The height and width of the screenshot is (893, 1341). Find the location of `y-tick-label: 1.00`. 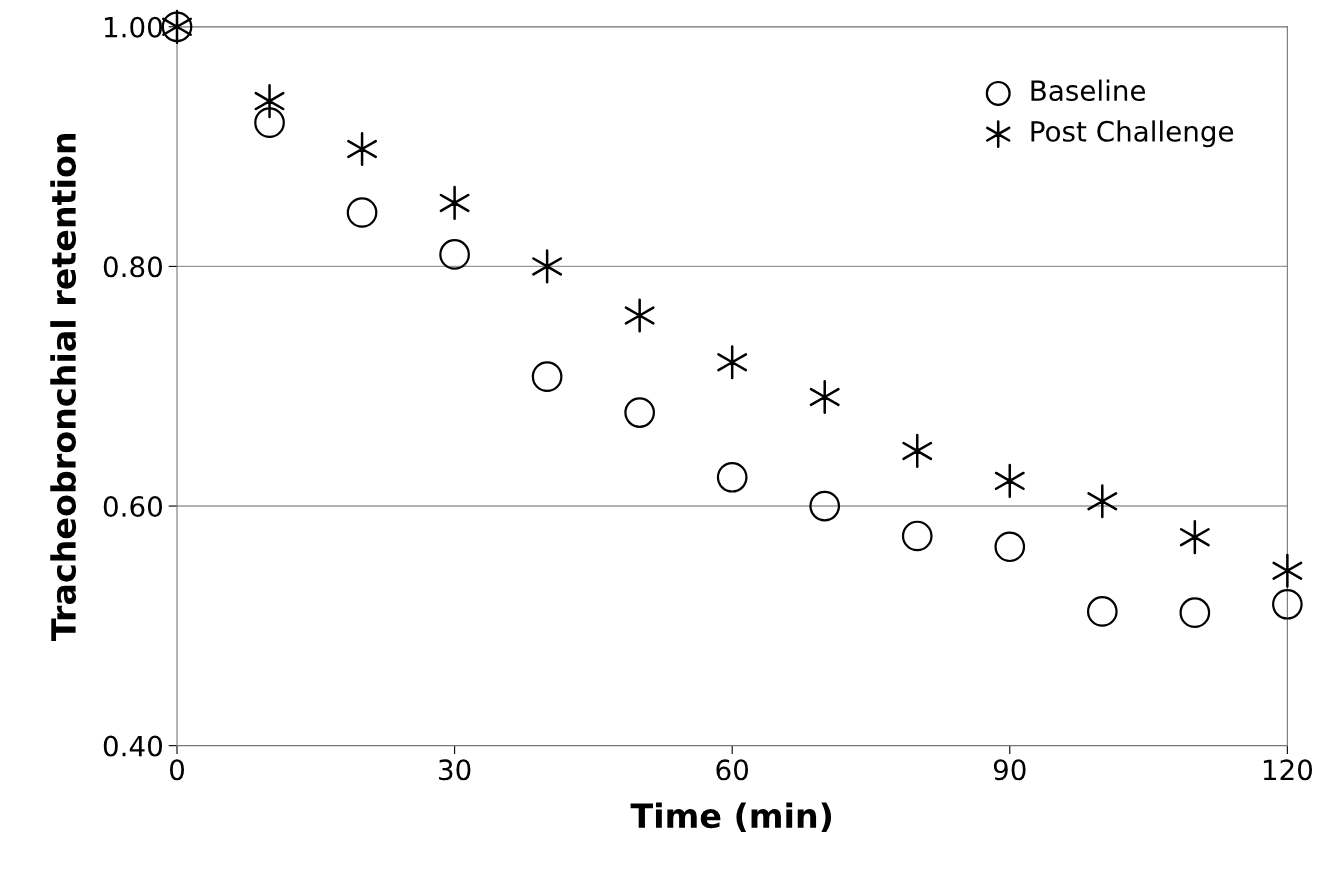

y-tick-label: 1.00 is located at coordinates (133, 27).